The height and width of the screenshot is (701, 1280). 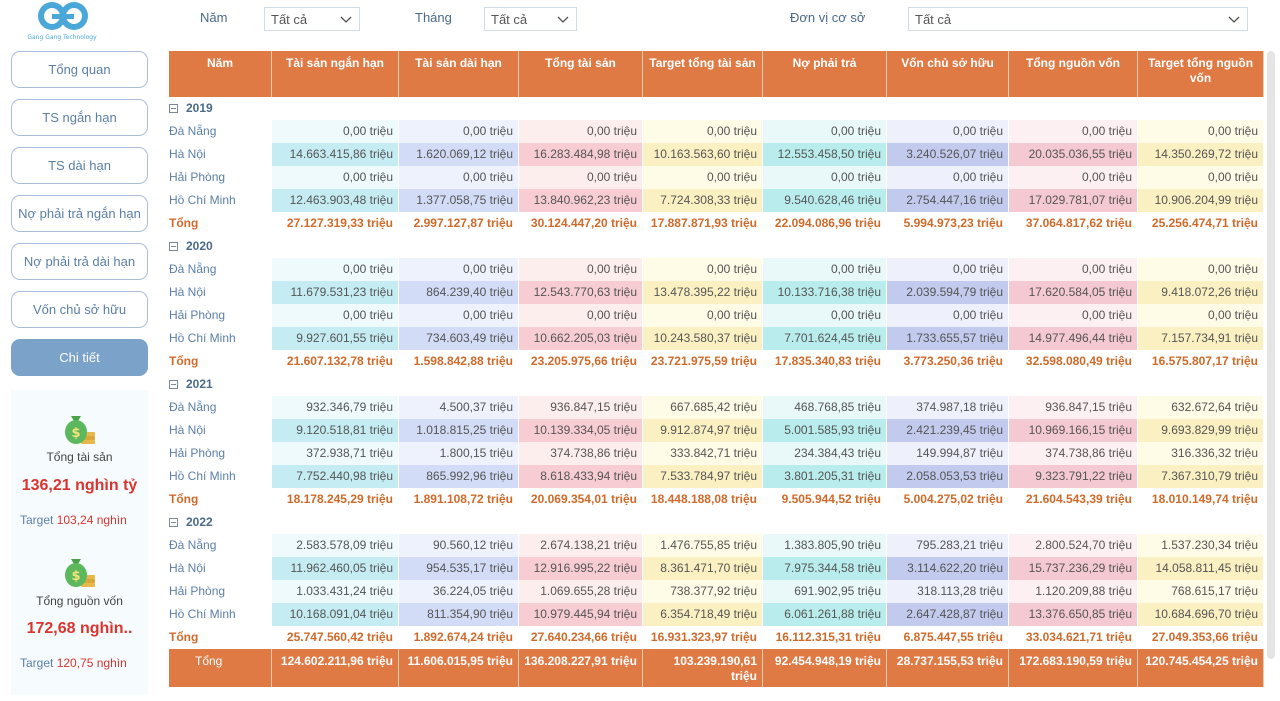 What do you see at coordinates (581, 361) in the screenshot?
I see `subtotal-value-cell: 23.205.975,66 triệu` at bounding box center [581, 361].